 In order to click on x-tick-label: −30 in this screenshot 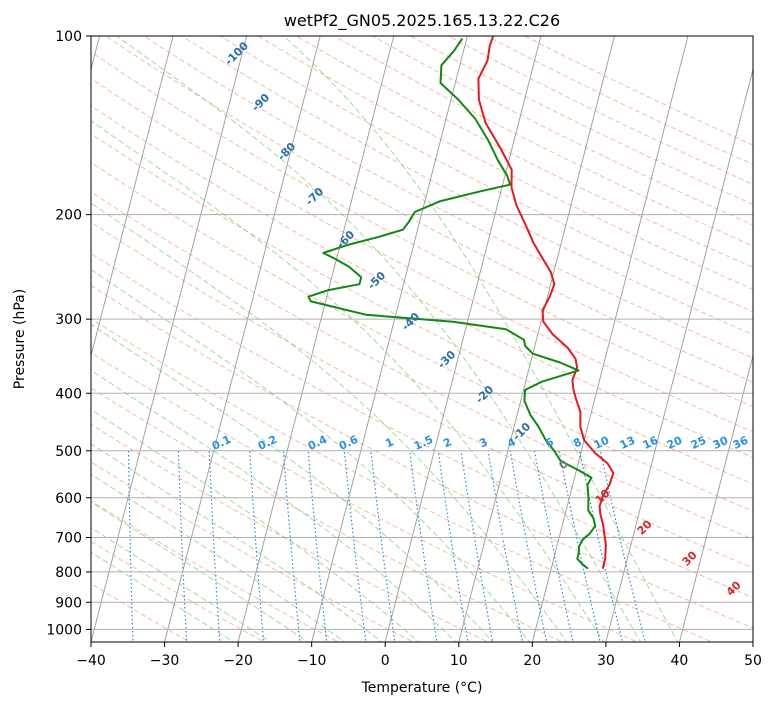, I will do `click(165, 661)`.